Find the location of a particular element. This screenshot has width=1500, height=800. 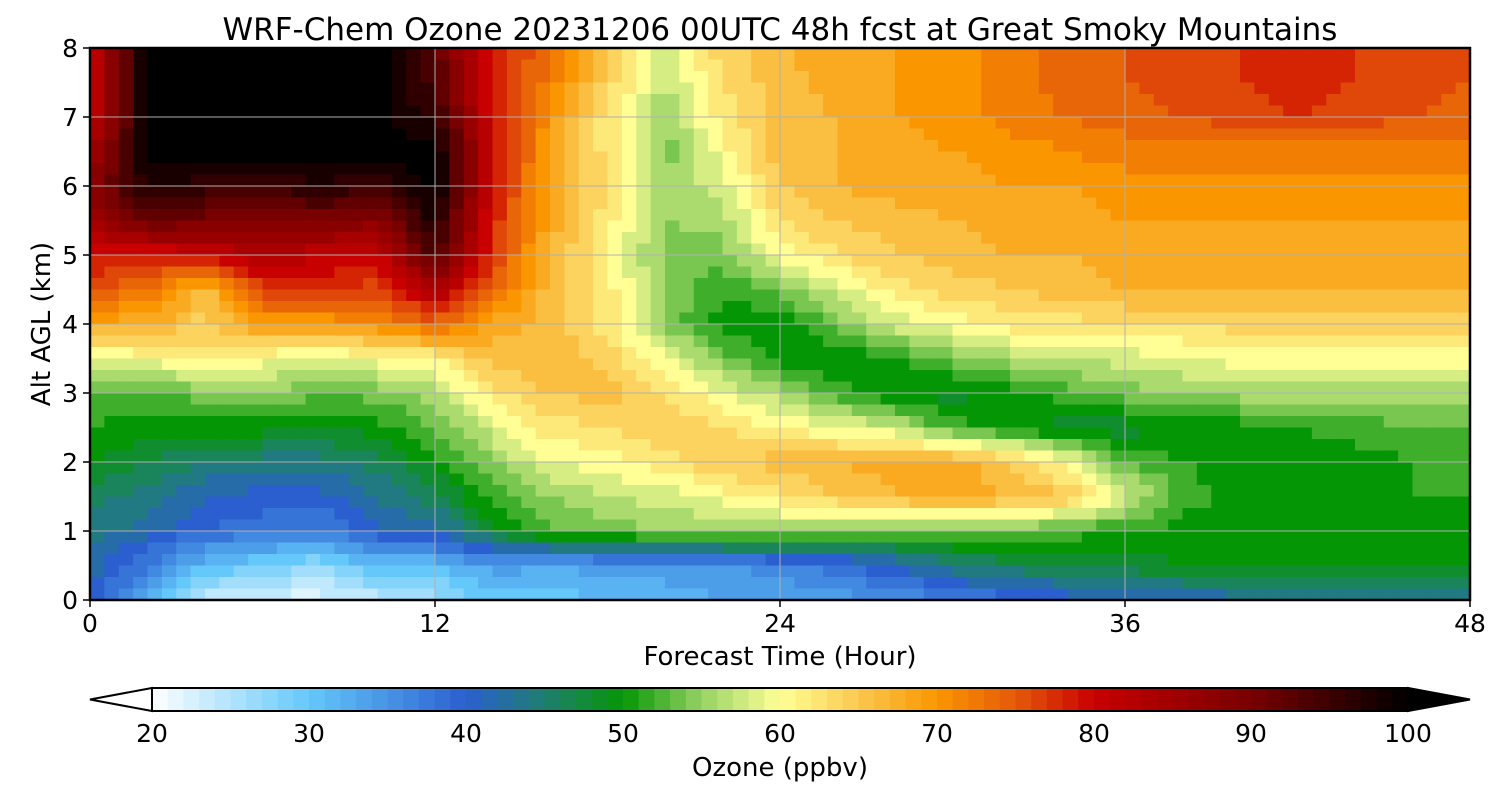

colorbar-segment is located at coordinates (1039, 699).